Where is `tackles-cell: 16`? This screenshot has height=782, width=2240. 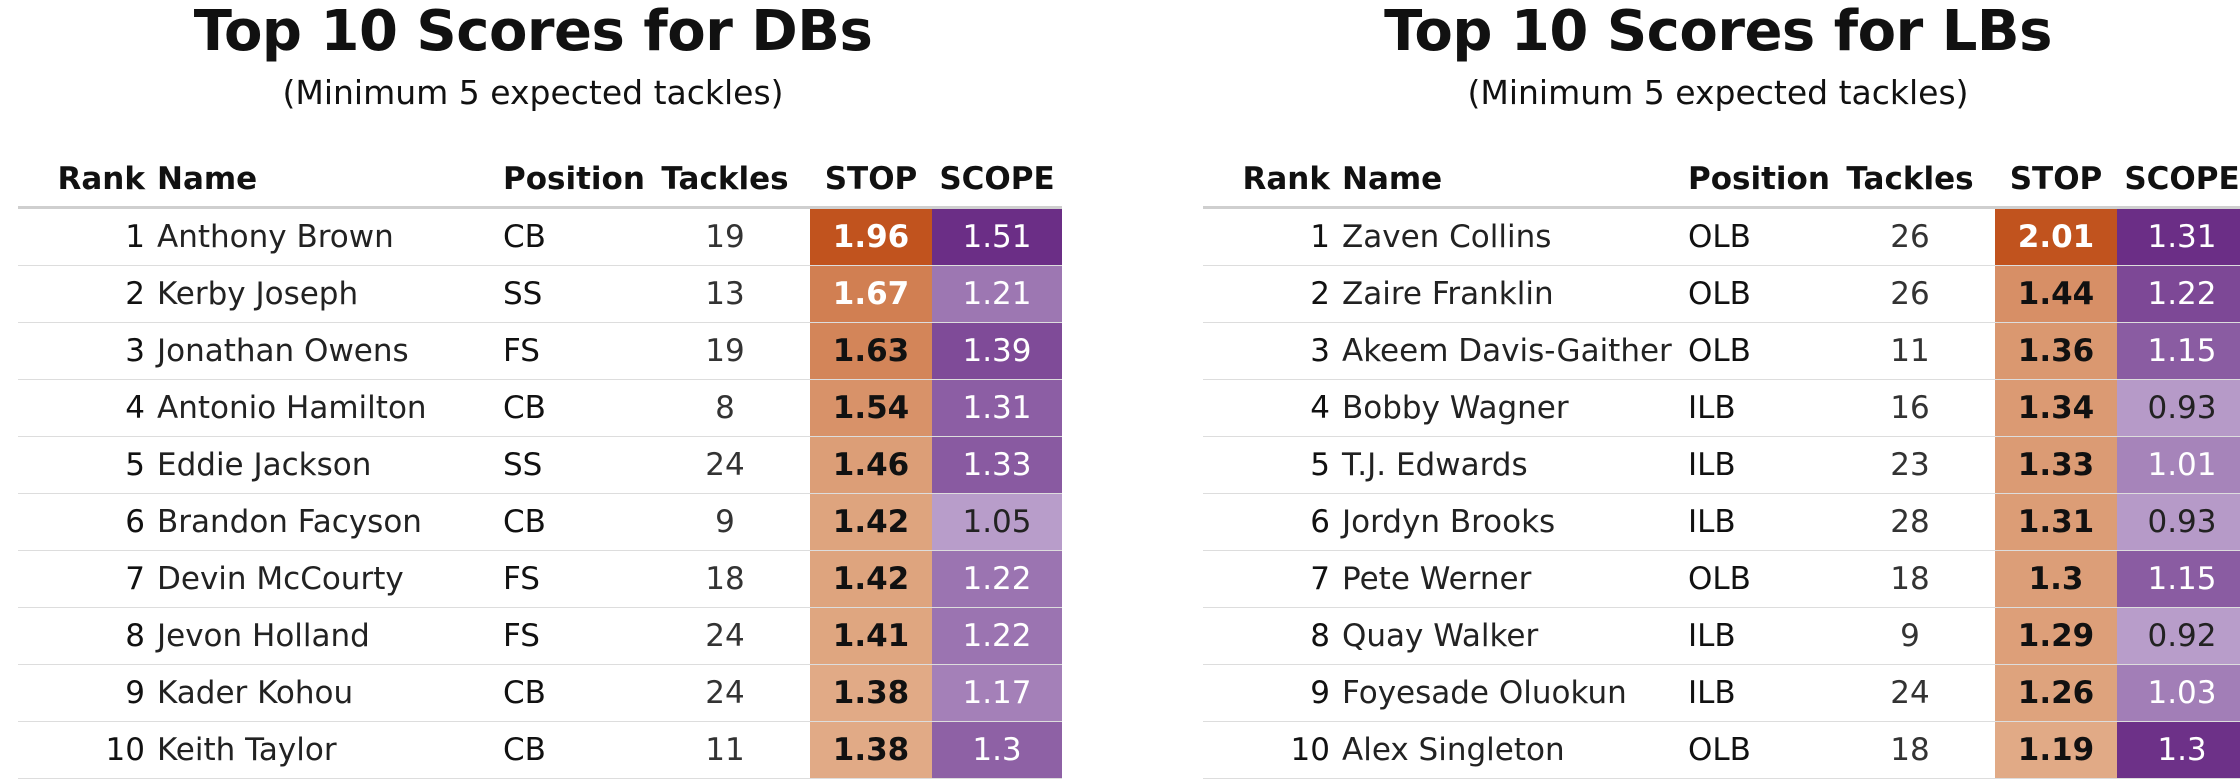 tackles-cell: 16 is located at coordinates (1910, 408).